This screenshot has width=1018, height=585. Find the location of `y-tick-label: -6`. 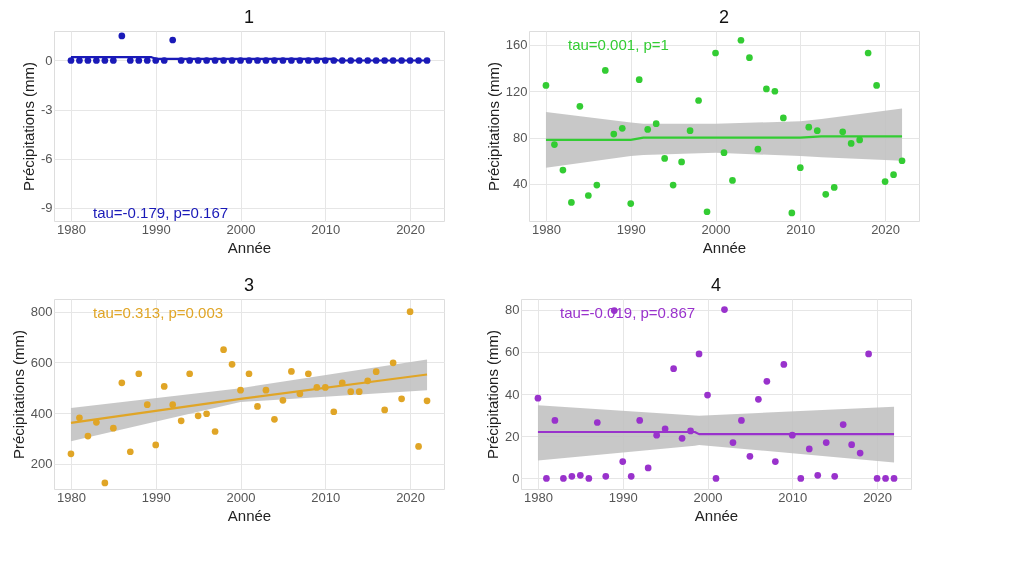

y-tick-label: -6 is located at coordinates (46, 159).